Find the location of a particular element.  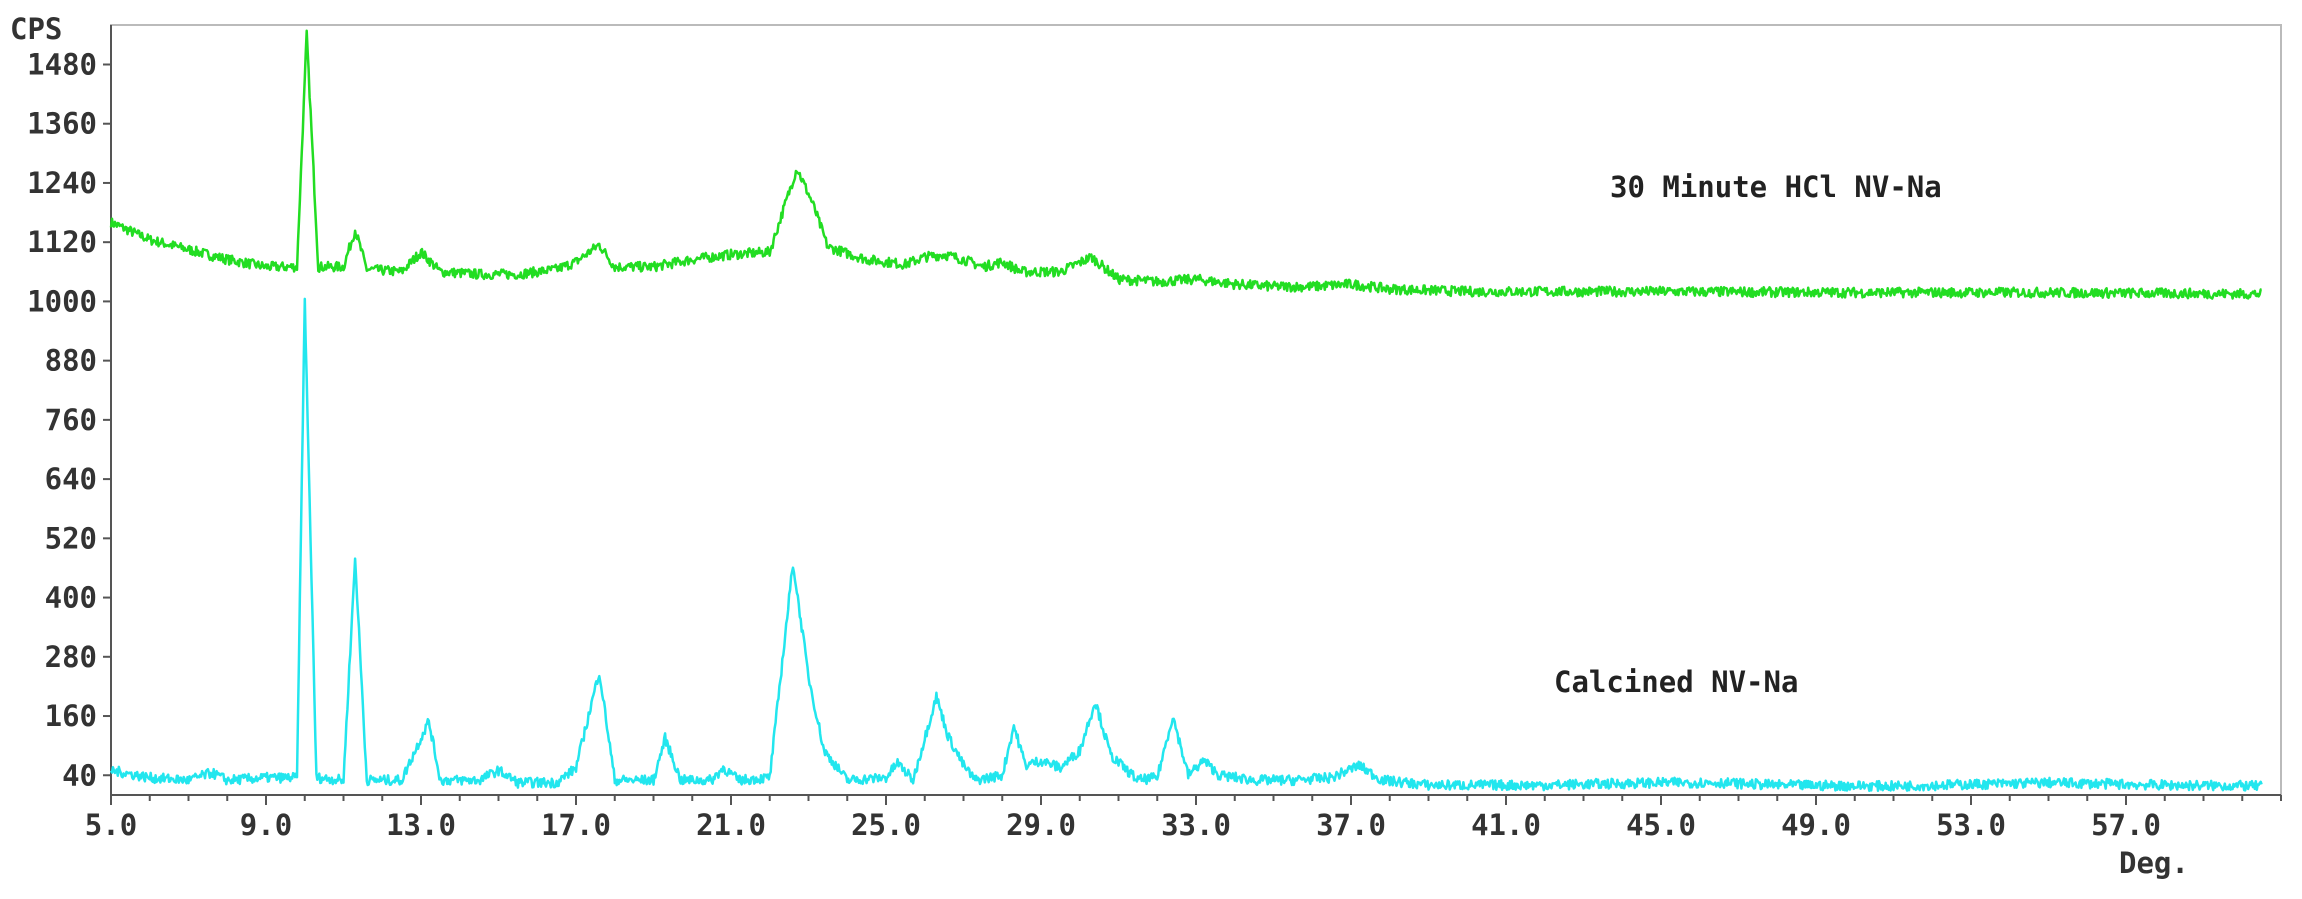

y-tick-label: 760 is located at coordinates (71, 420).